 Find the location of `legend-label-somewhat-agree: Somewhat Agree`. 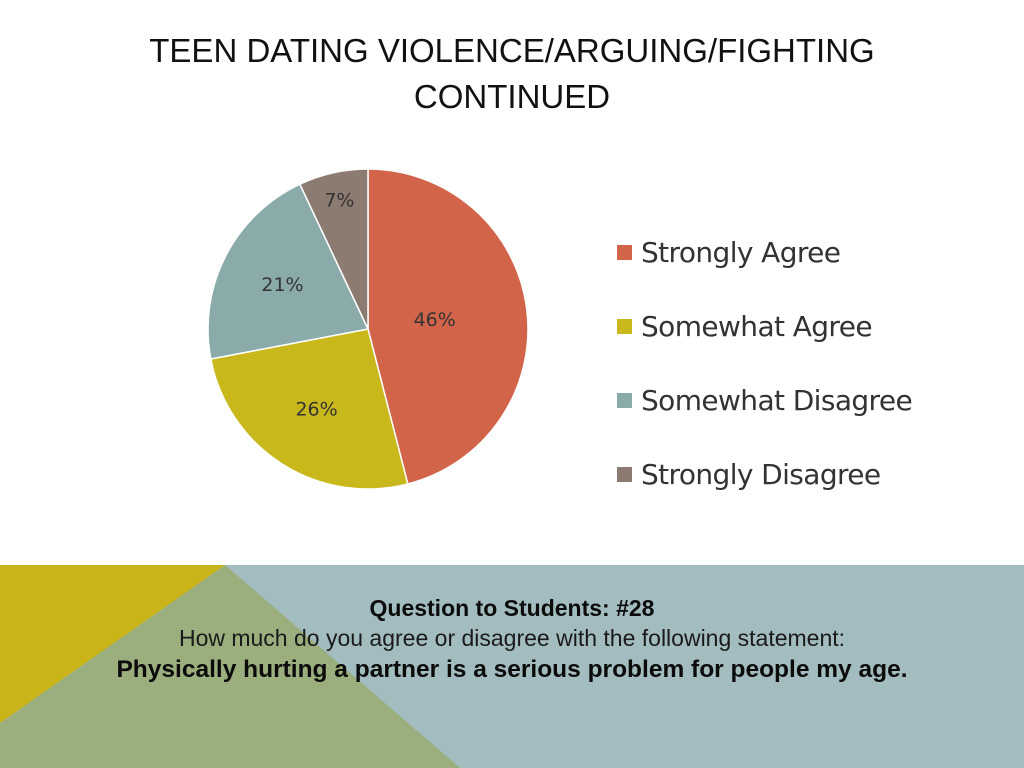

legend-label-somewhat-agree: Somewhat Agree is located at coordinates (757, 326).